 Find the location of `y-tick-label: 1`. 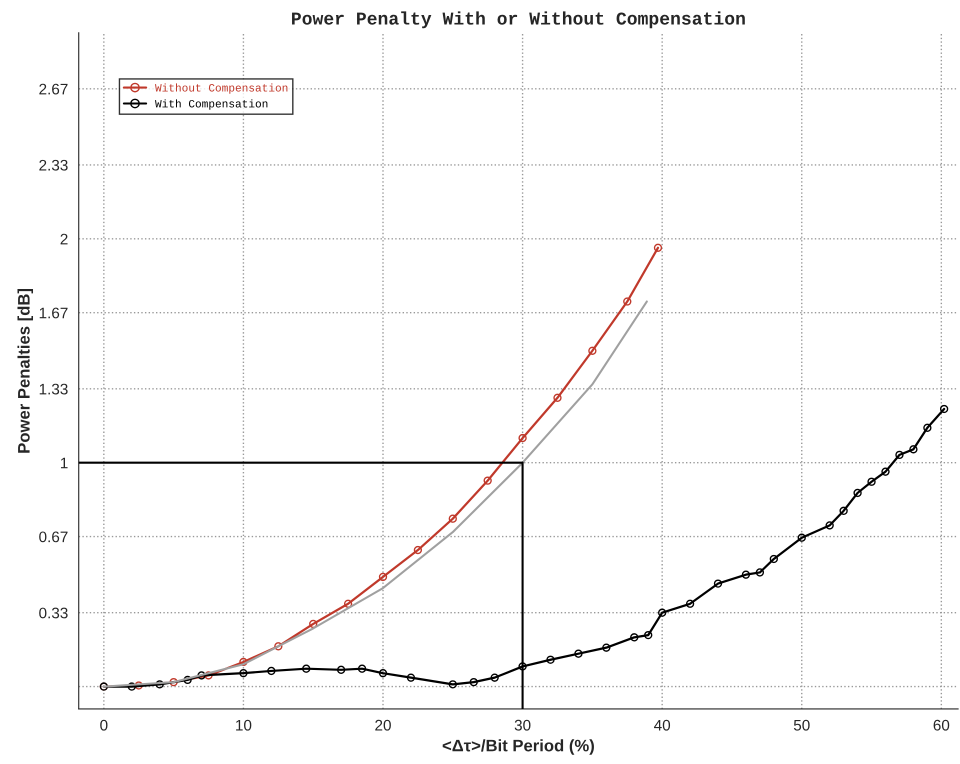

y-tick-label: 1 is located at coordinates (64, 463).